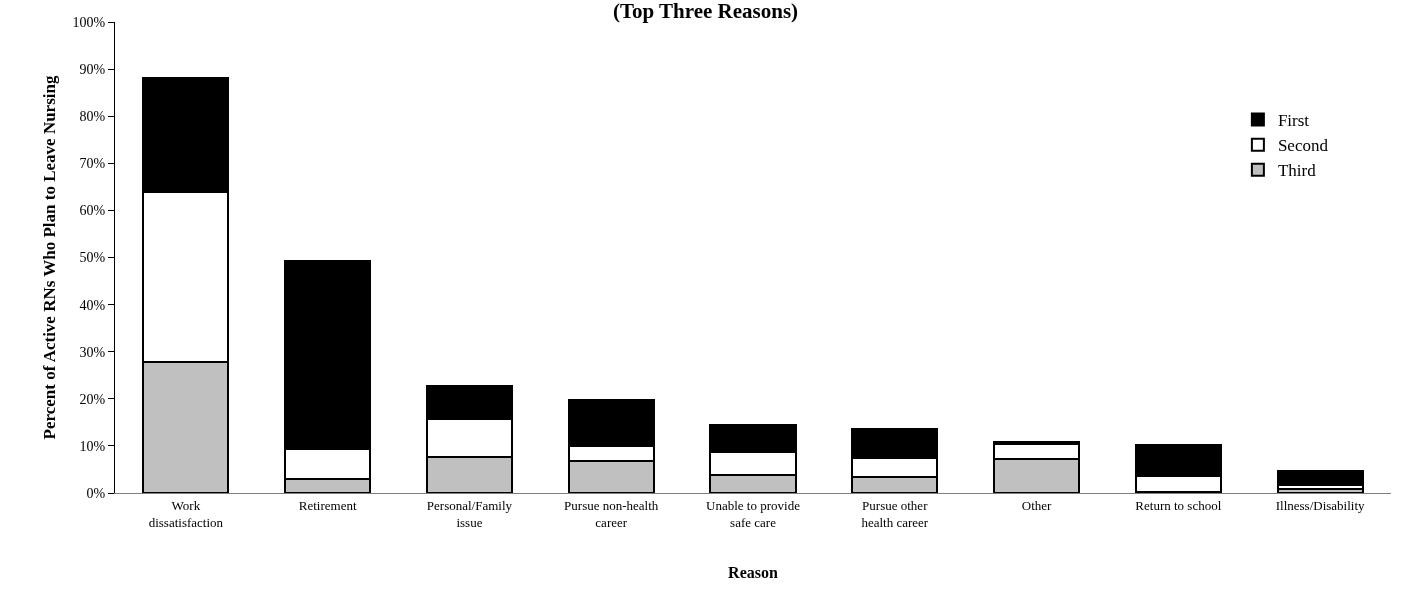  What do you see at coordinates (611, 513) in the screenshot?
I see `x-tick-label: Pursue non-health career` at bounding box center [611, 513].